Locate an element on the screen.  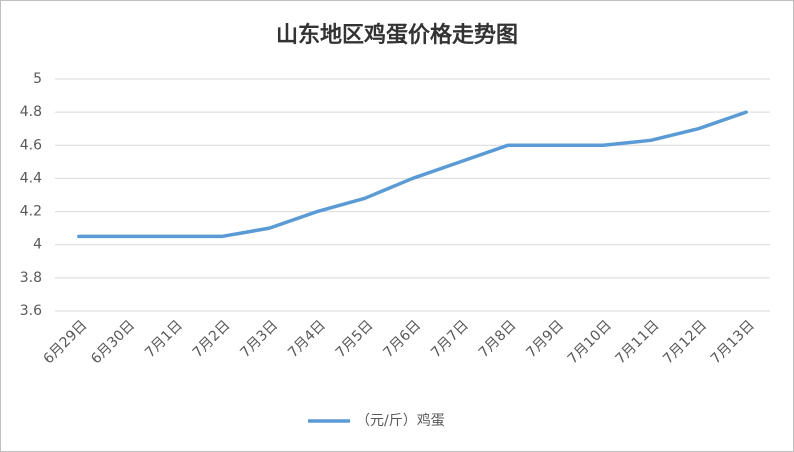
y-tick-label: 4.8 is located at coordinates (31, 112).